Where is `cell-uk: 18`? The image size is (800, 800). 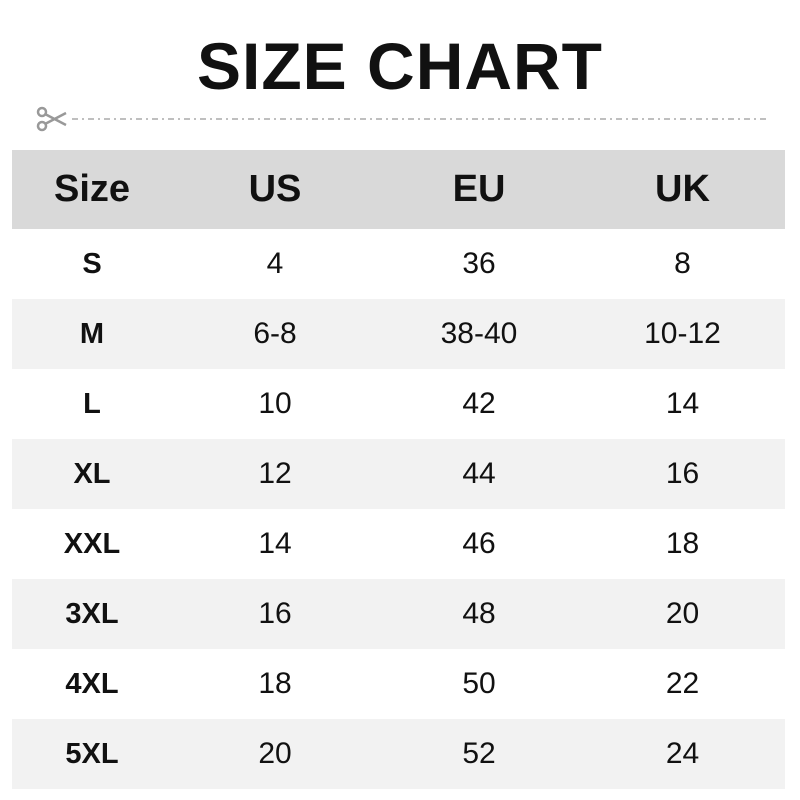 cell-uk: 18 is located at coordinates (682, 543).